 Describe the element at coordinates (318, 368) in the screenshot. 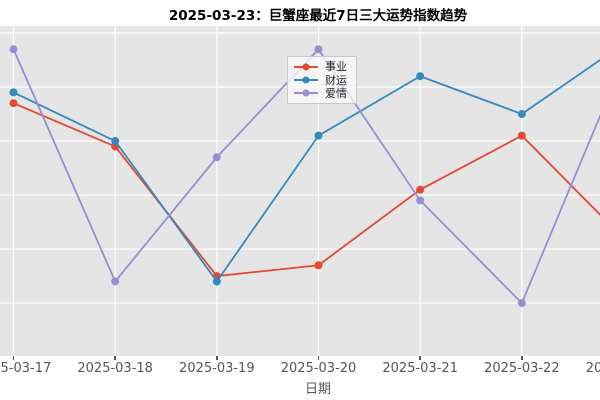

I see `x-tick-label: 2025-03-20` at that location.